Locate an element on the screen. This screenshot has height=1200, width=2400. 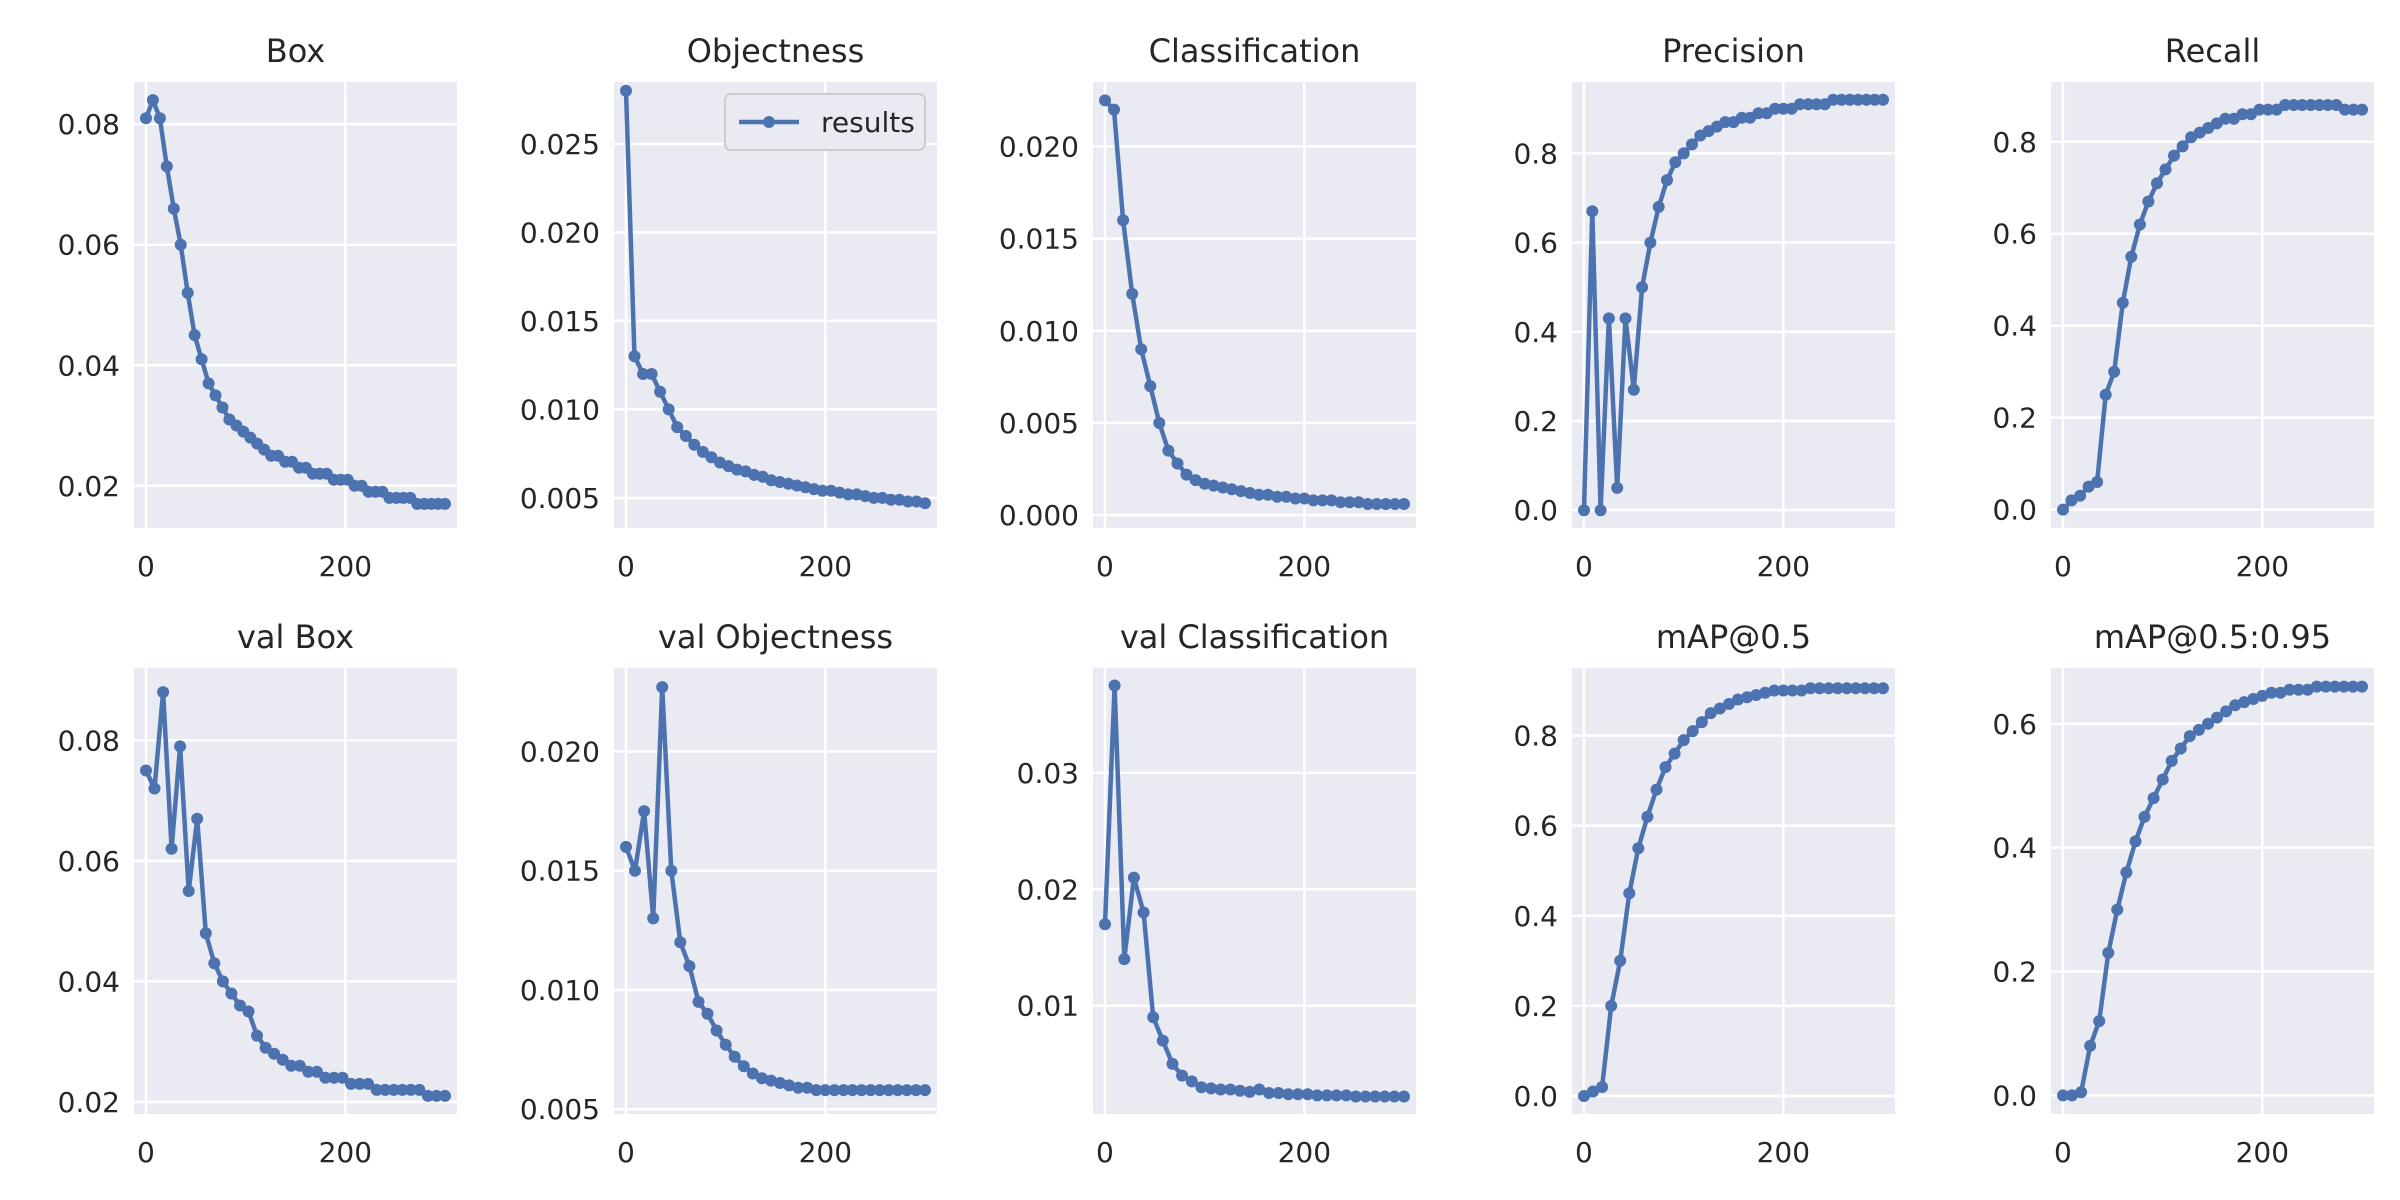
y-tick-label: 0.010 is located at coordinates (560, 990).